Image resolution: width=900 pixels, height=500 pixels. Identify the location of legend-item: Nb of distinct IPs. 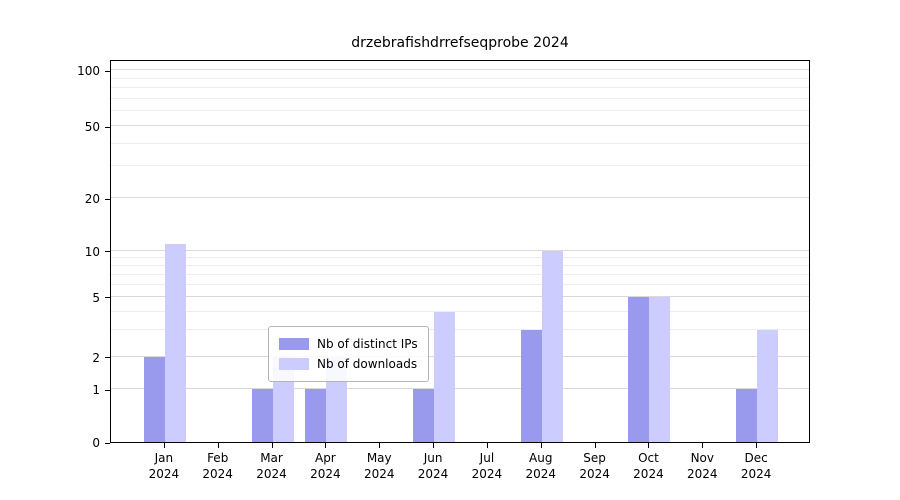
(348, 344).